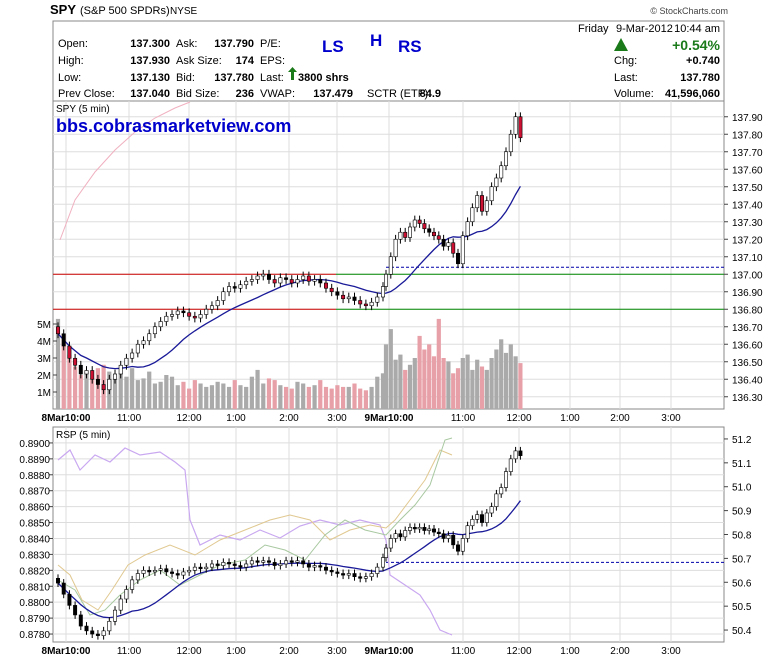 The image size is (780, 659). I want to click on prev-close-value: 137.040, so click(150, 94).